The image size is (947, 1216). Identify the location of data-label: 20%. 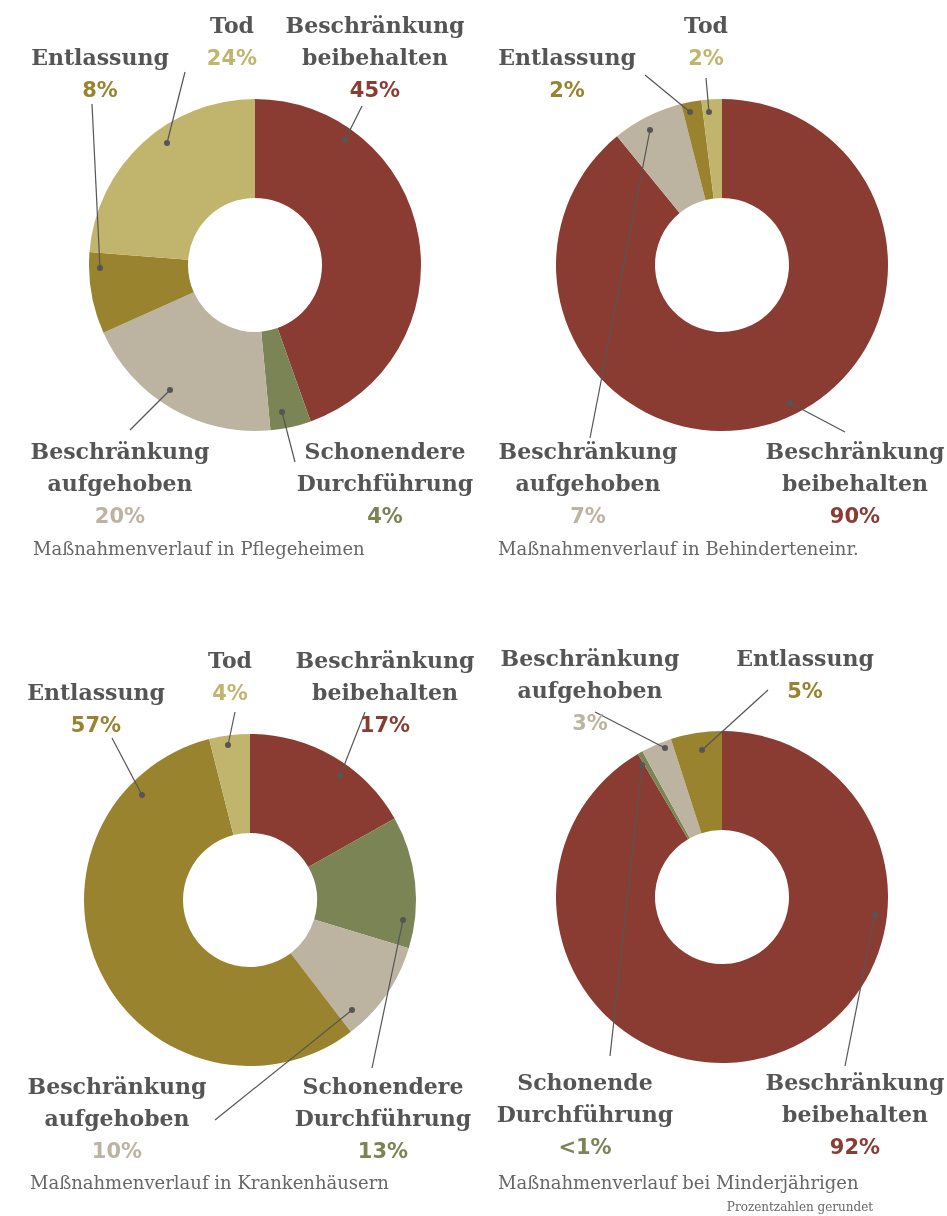
(120, 516).